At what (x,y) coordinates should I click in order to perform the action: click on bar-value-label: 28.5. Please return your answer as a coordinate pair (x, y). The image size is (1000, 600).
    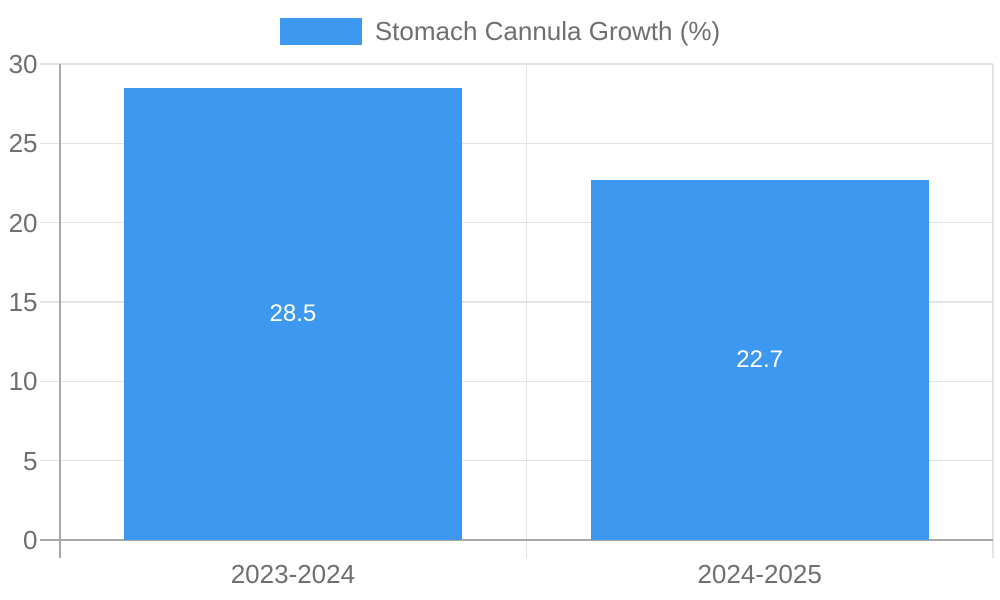
    Looking at the image, I should click on (293, 313).